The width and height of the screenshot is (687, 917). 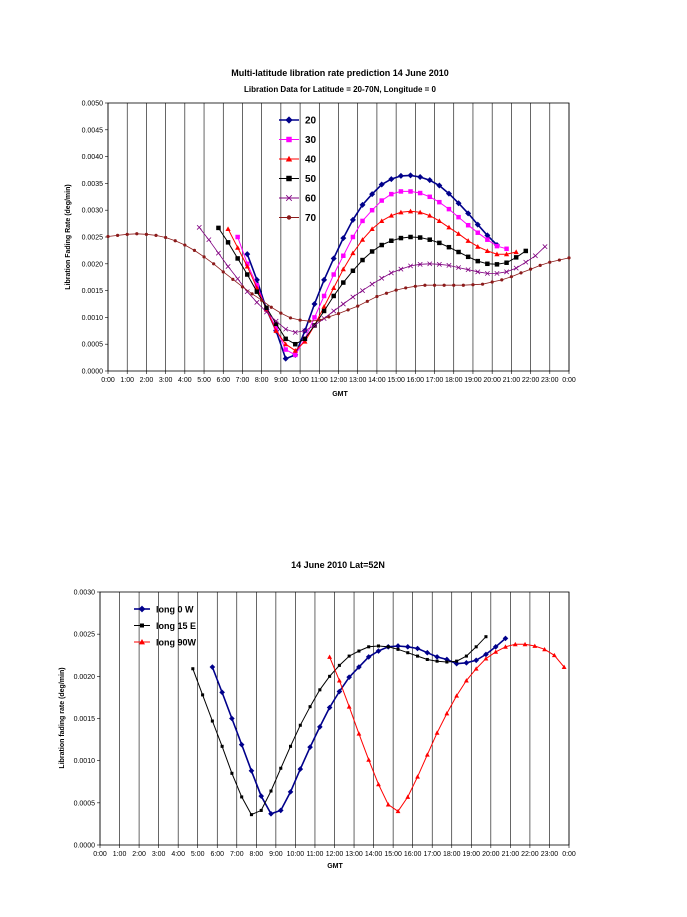 I want to click on y-tick-label: 0.0000, so click(x=93, y=372).